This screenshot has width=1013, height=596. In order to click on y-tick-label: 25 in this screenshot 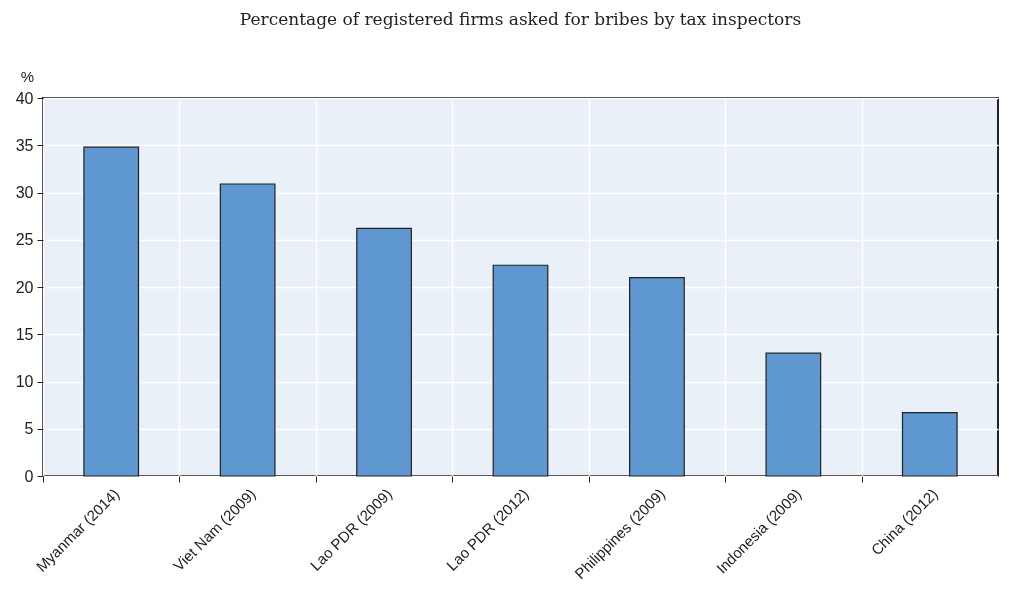, I will do `click(24, 240)`.